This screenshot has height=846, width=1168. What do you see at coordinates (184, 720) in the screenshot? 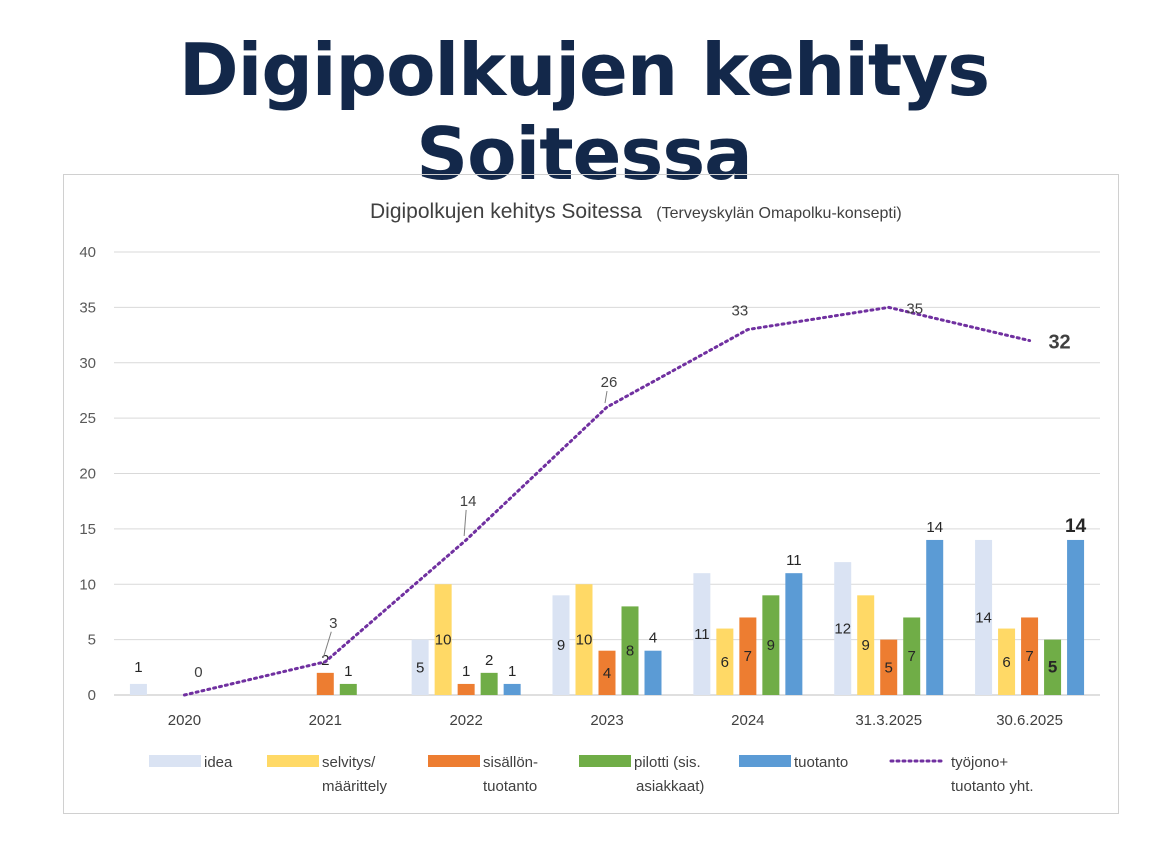
I see `x-tick-label: 2020` at bounding box center [184, 720].